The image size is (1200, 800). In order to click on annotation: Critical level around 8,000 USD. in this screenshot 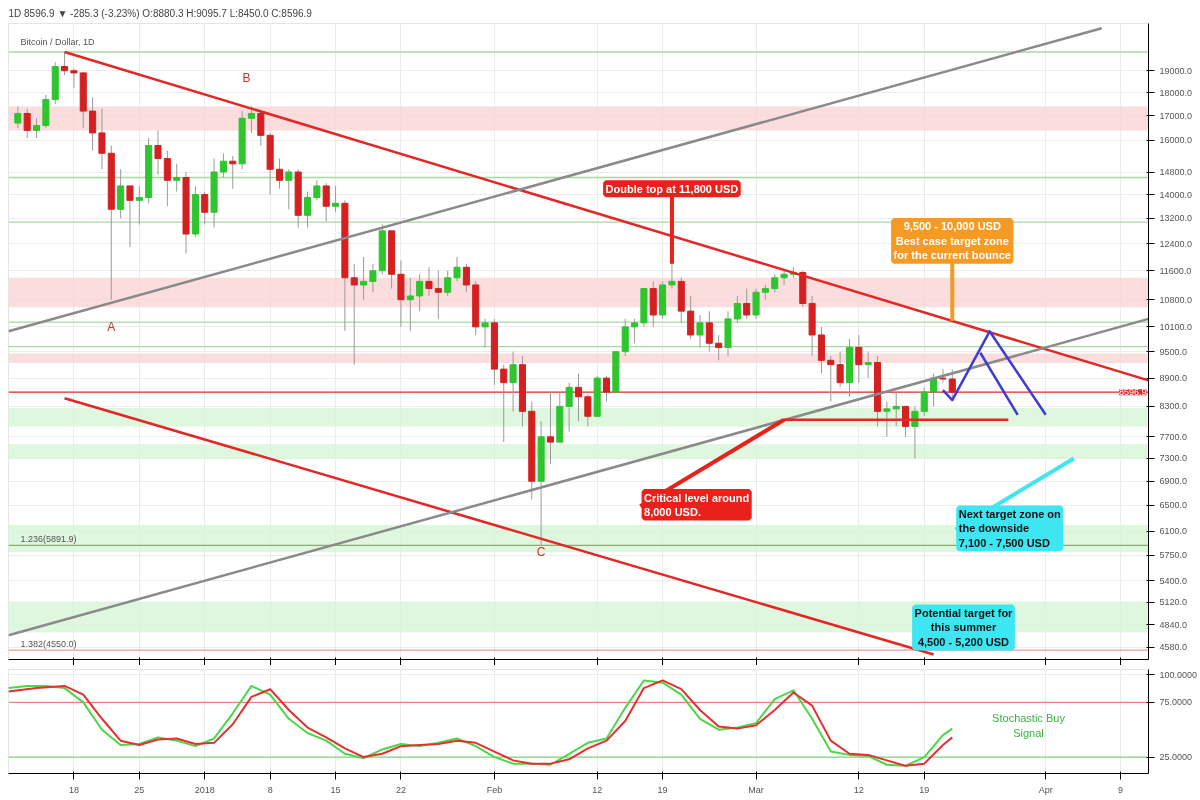, I will do `click(697, 505)`.